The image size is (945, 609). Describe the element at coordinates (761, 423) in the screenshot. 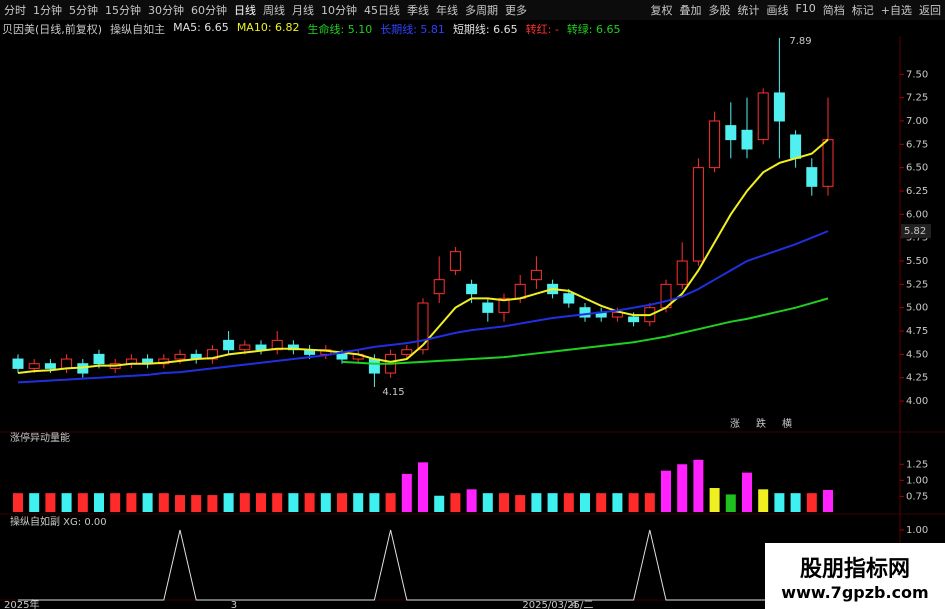

I see `signal-label: 跌` at that location.